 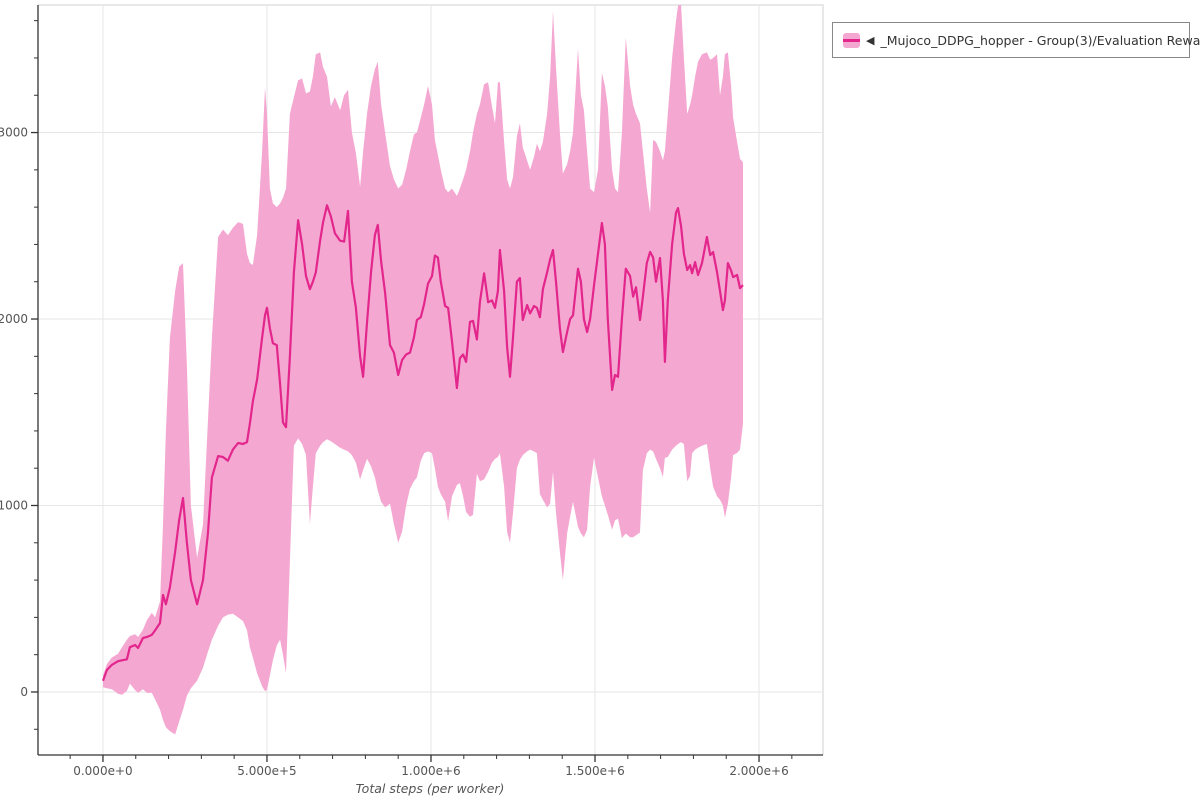 What do you see at coordinates (14, 133) in the screenshot?
I see `svg-text: 3000` at bounding box center [14, 133].